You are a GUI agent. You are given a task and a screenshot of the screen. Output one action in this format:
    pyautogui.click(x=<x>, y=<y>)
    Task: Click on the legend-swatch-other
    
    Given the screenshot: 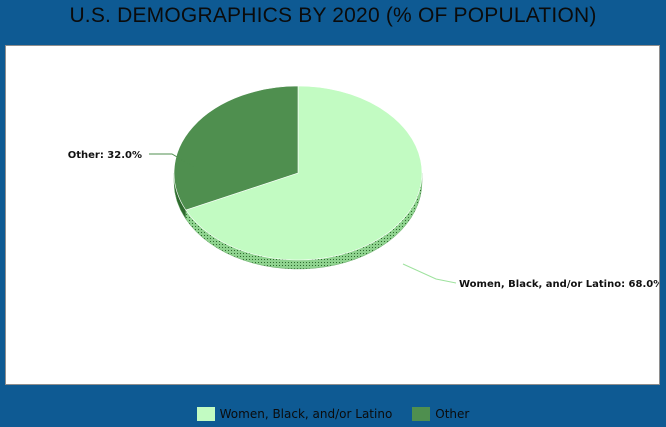 What is the action you would take?
    pyautogui.click(x=421, y=414)
    